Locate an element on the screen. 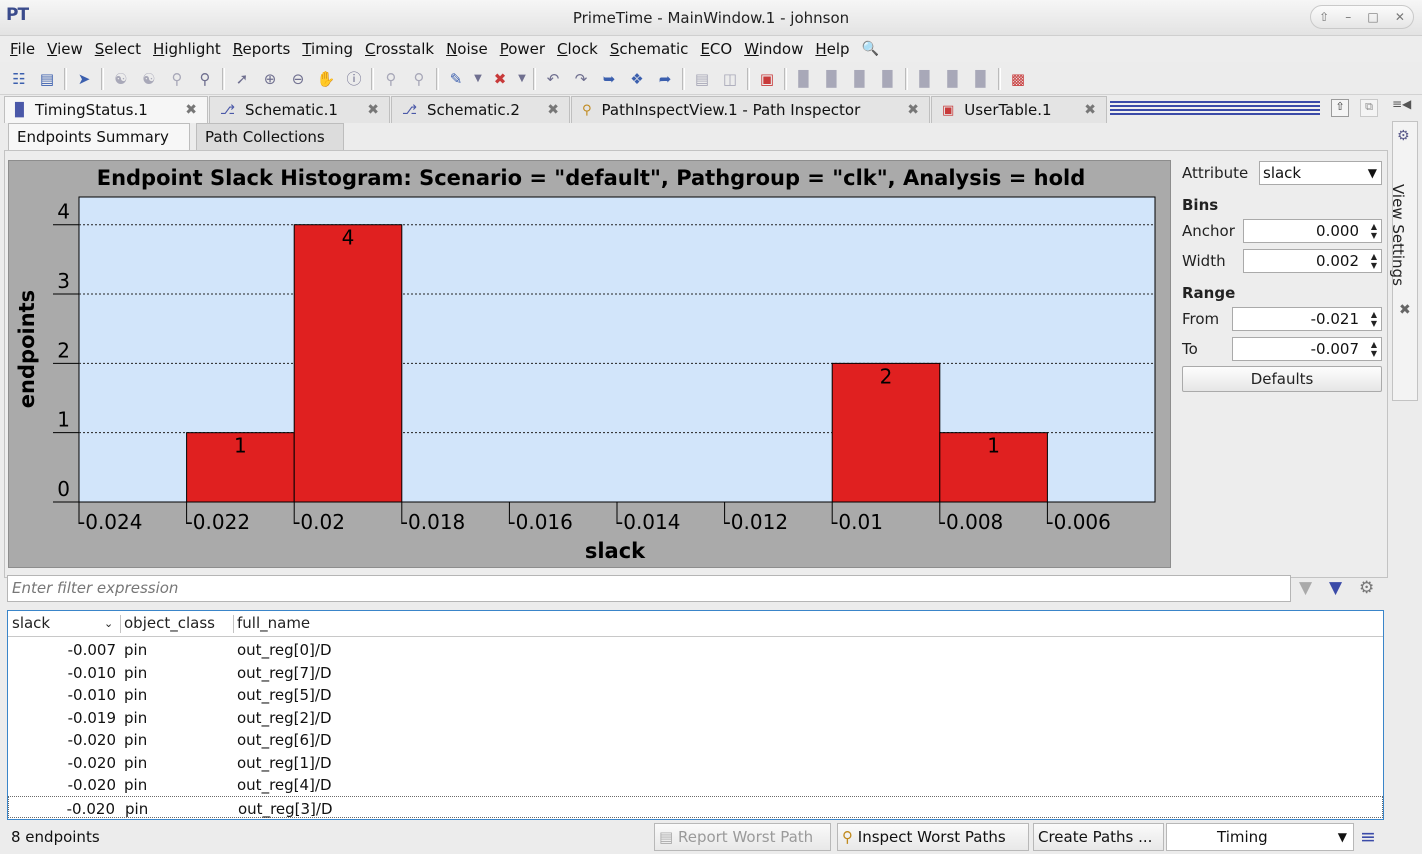 The height and width of the screenshot is (854, 1422). inspect-worst-paths-button: ⚲ Inspect Worst Paths is located at coordinates (933, 837).